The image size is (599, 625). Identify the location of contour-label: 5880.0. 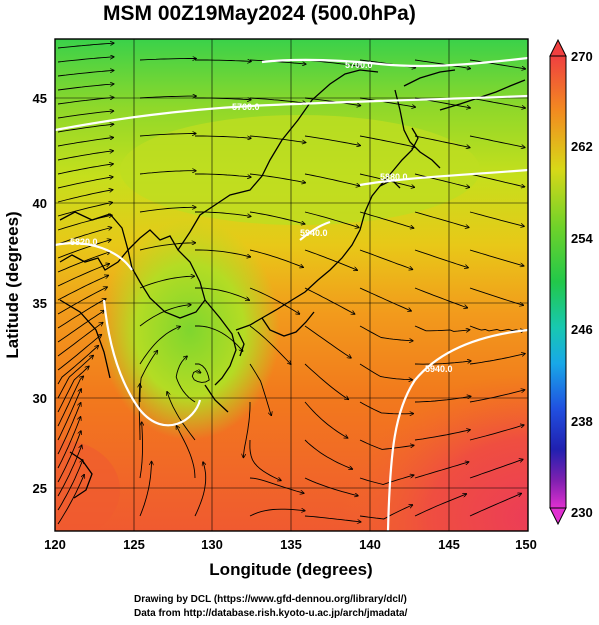
(394, 177).